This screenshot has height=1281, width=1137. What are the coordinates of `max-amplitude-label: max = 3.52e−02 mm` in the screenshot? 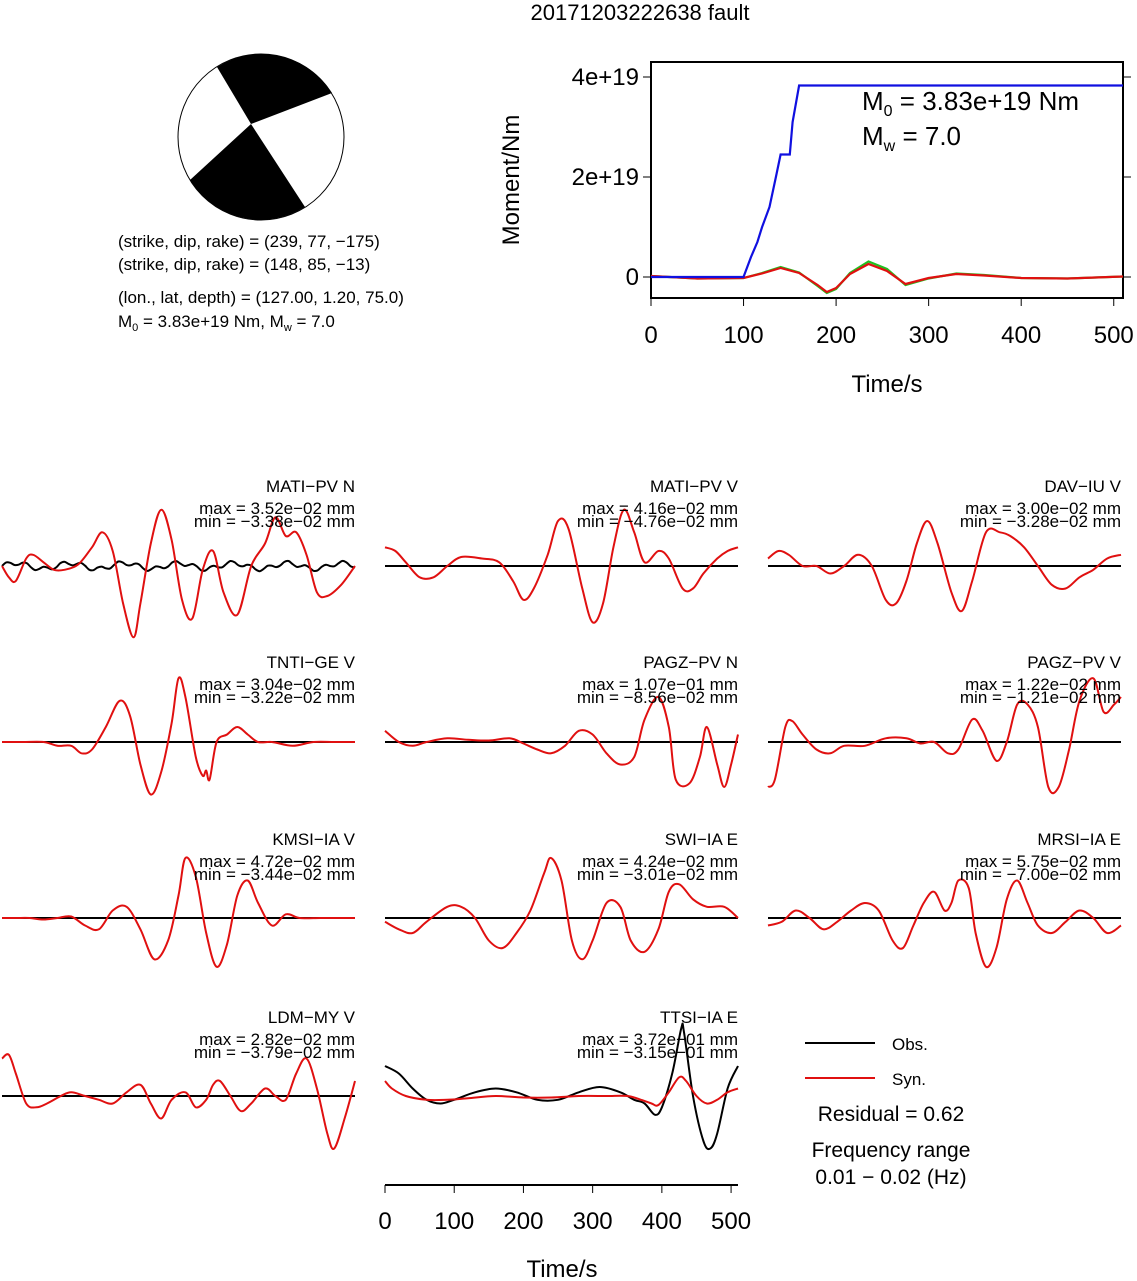 It's located at (277, 508).